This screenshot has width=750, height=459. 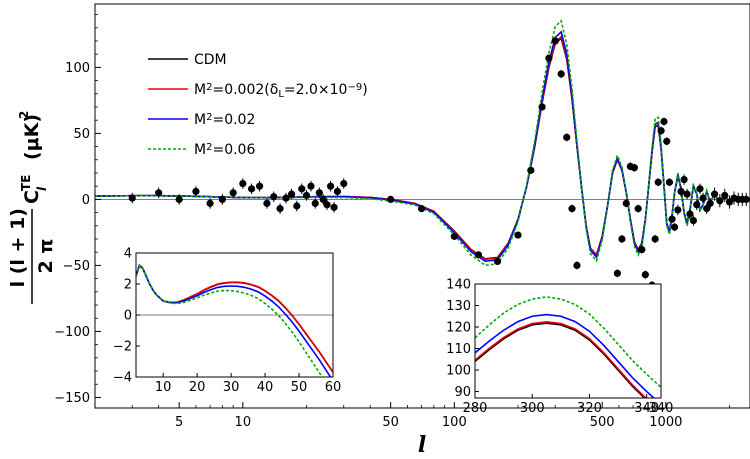 I want to click on inset-left-ticks: 10 20 30 40 50 60 −4 −2 0 2 4, so click(x=227, y=321).